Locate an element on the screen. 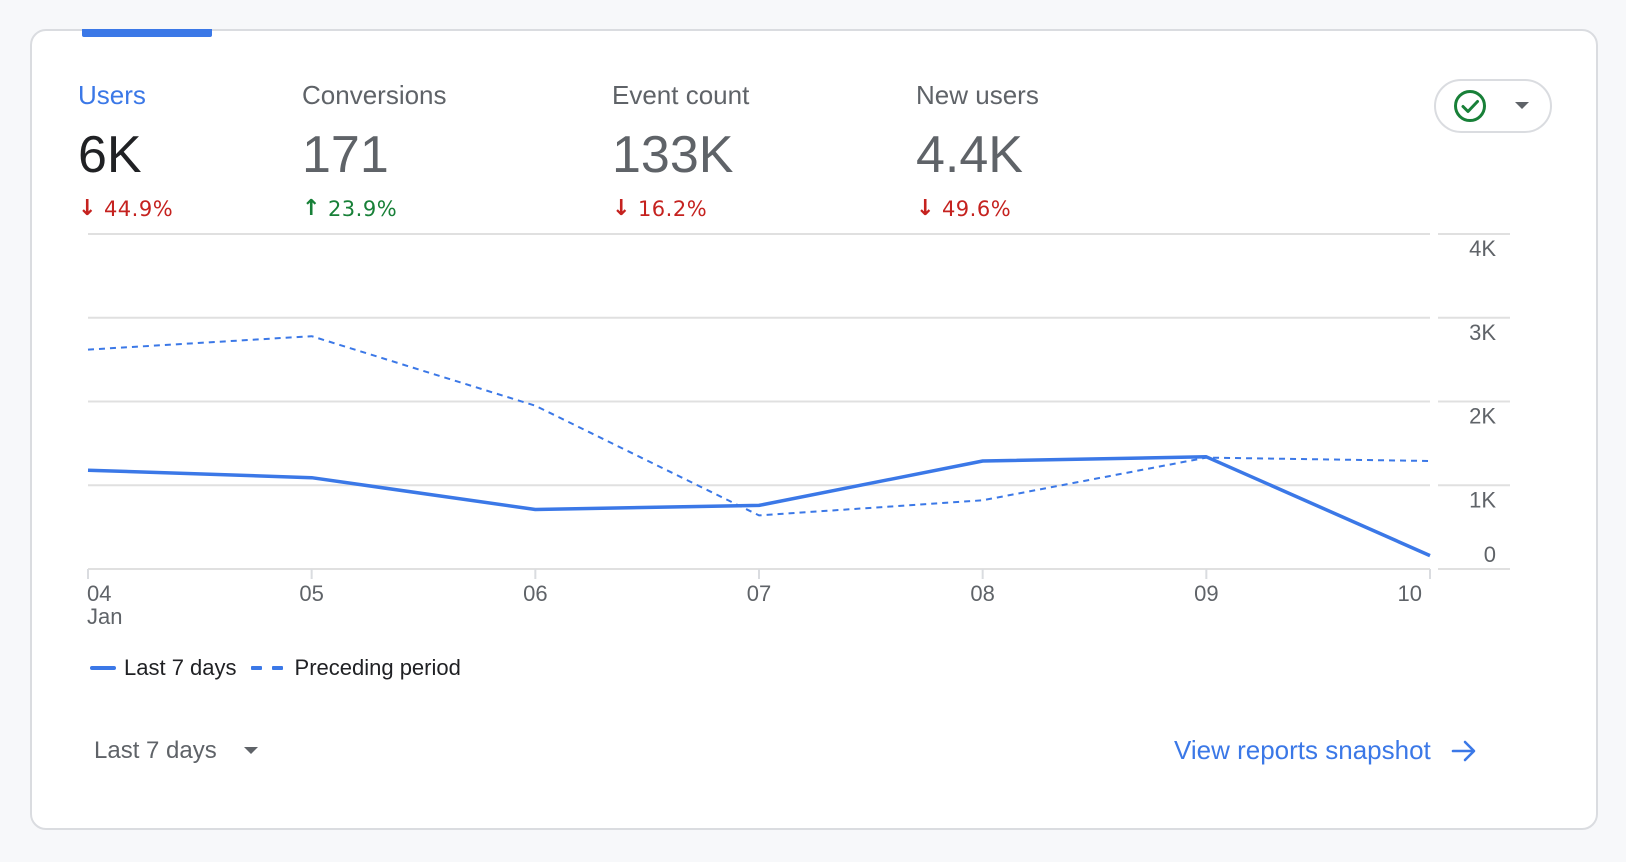 The height and width of the screenshot is (862, 1626). legend-item-preceding-period: Preceding period is located at coordinates (355, 668).